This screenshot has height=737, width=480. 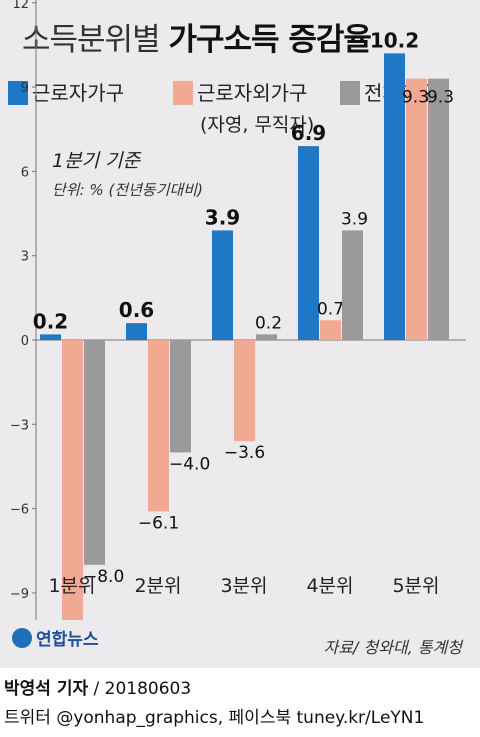 I want to click on title-part2: 가구소득 증감율, so click(x=269, y=40).